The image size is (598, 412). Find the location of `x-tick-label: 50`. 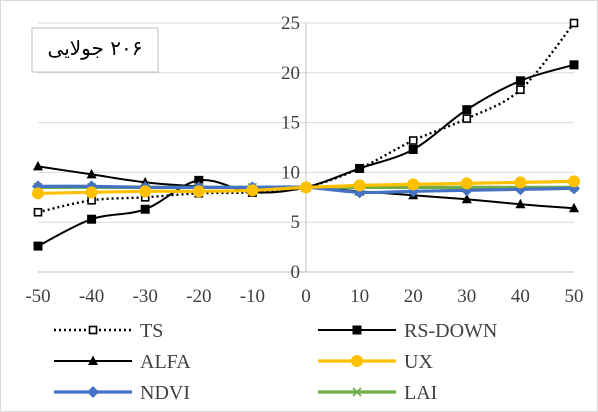

x-tick-label: 50 is located at coordinates (574, 296).